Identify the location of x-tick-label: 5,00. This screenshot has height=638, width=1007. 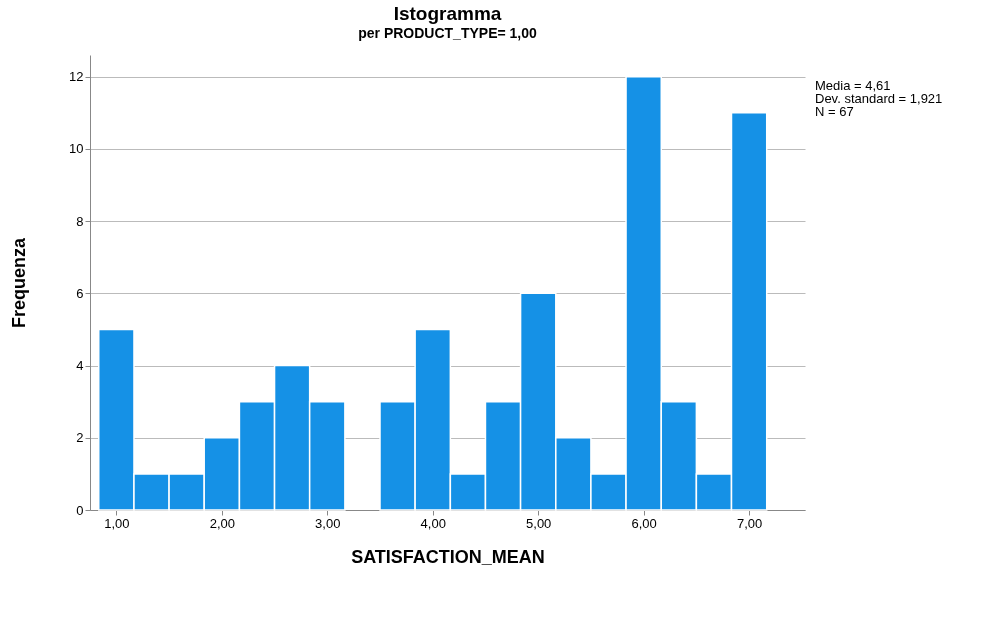
(539, 523).